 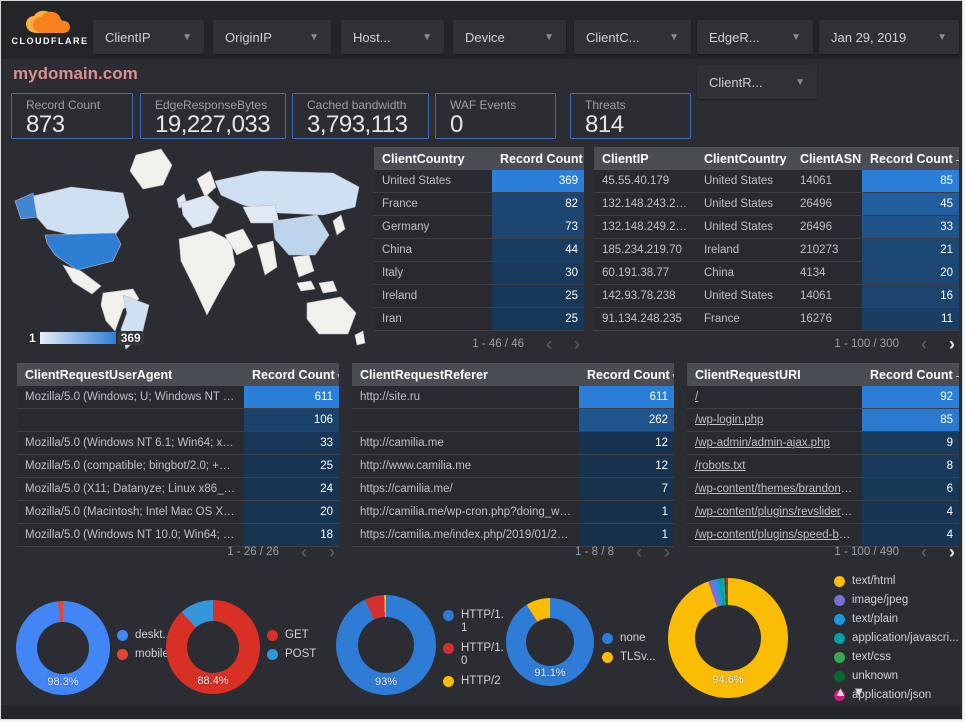 I want to click on uri-link: /, so click(x=697, y=397).